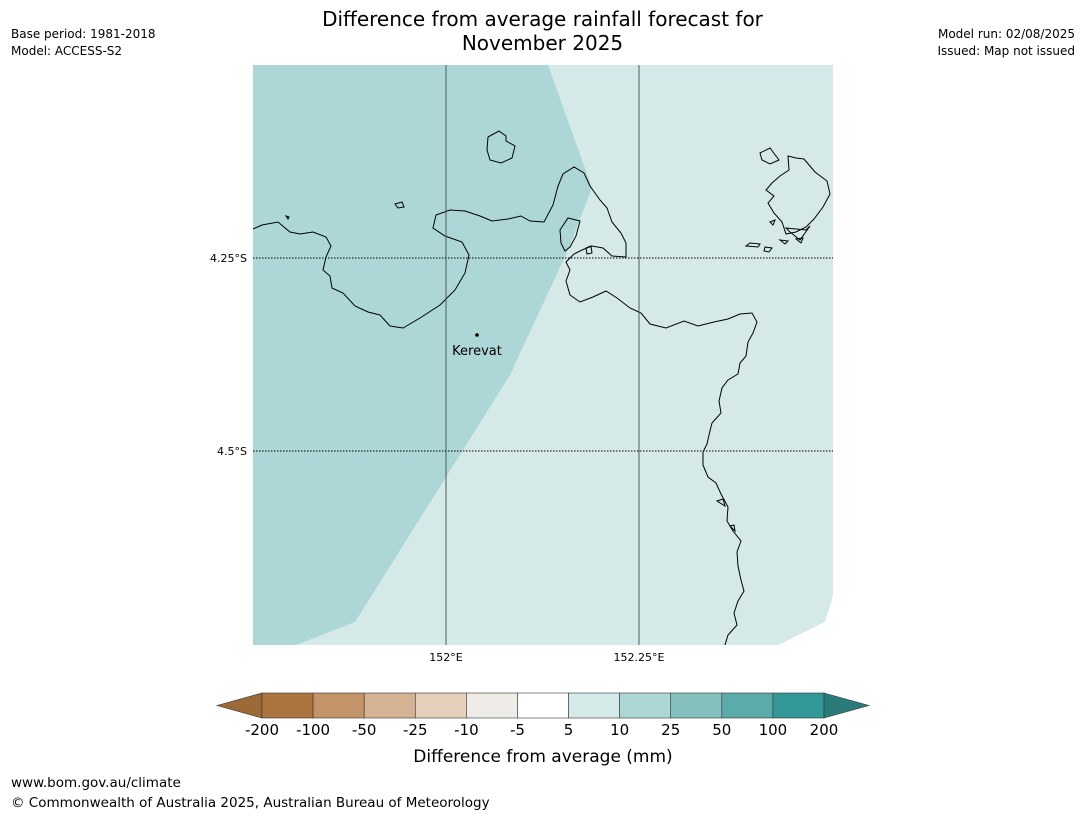 The image size is (1085, 816). I want to click on footer-url: www.bom.gov.au/climate, so click(96, 783).